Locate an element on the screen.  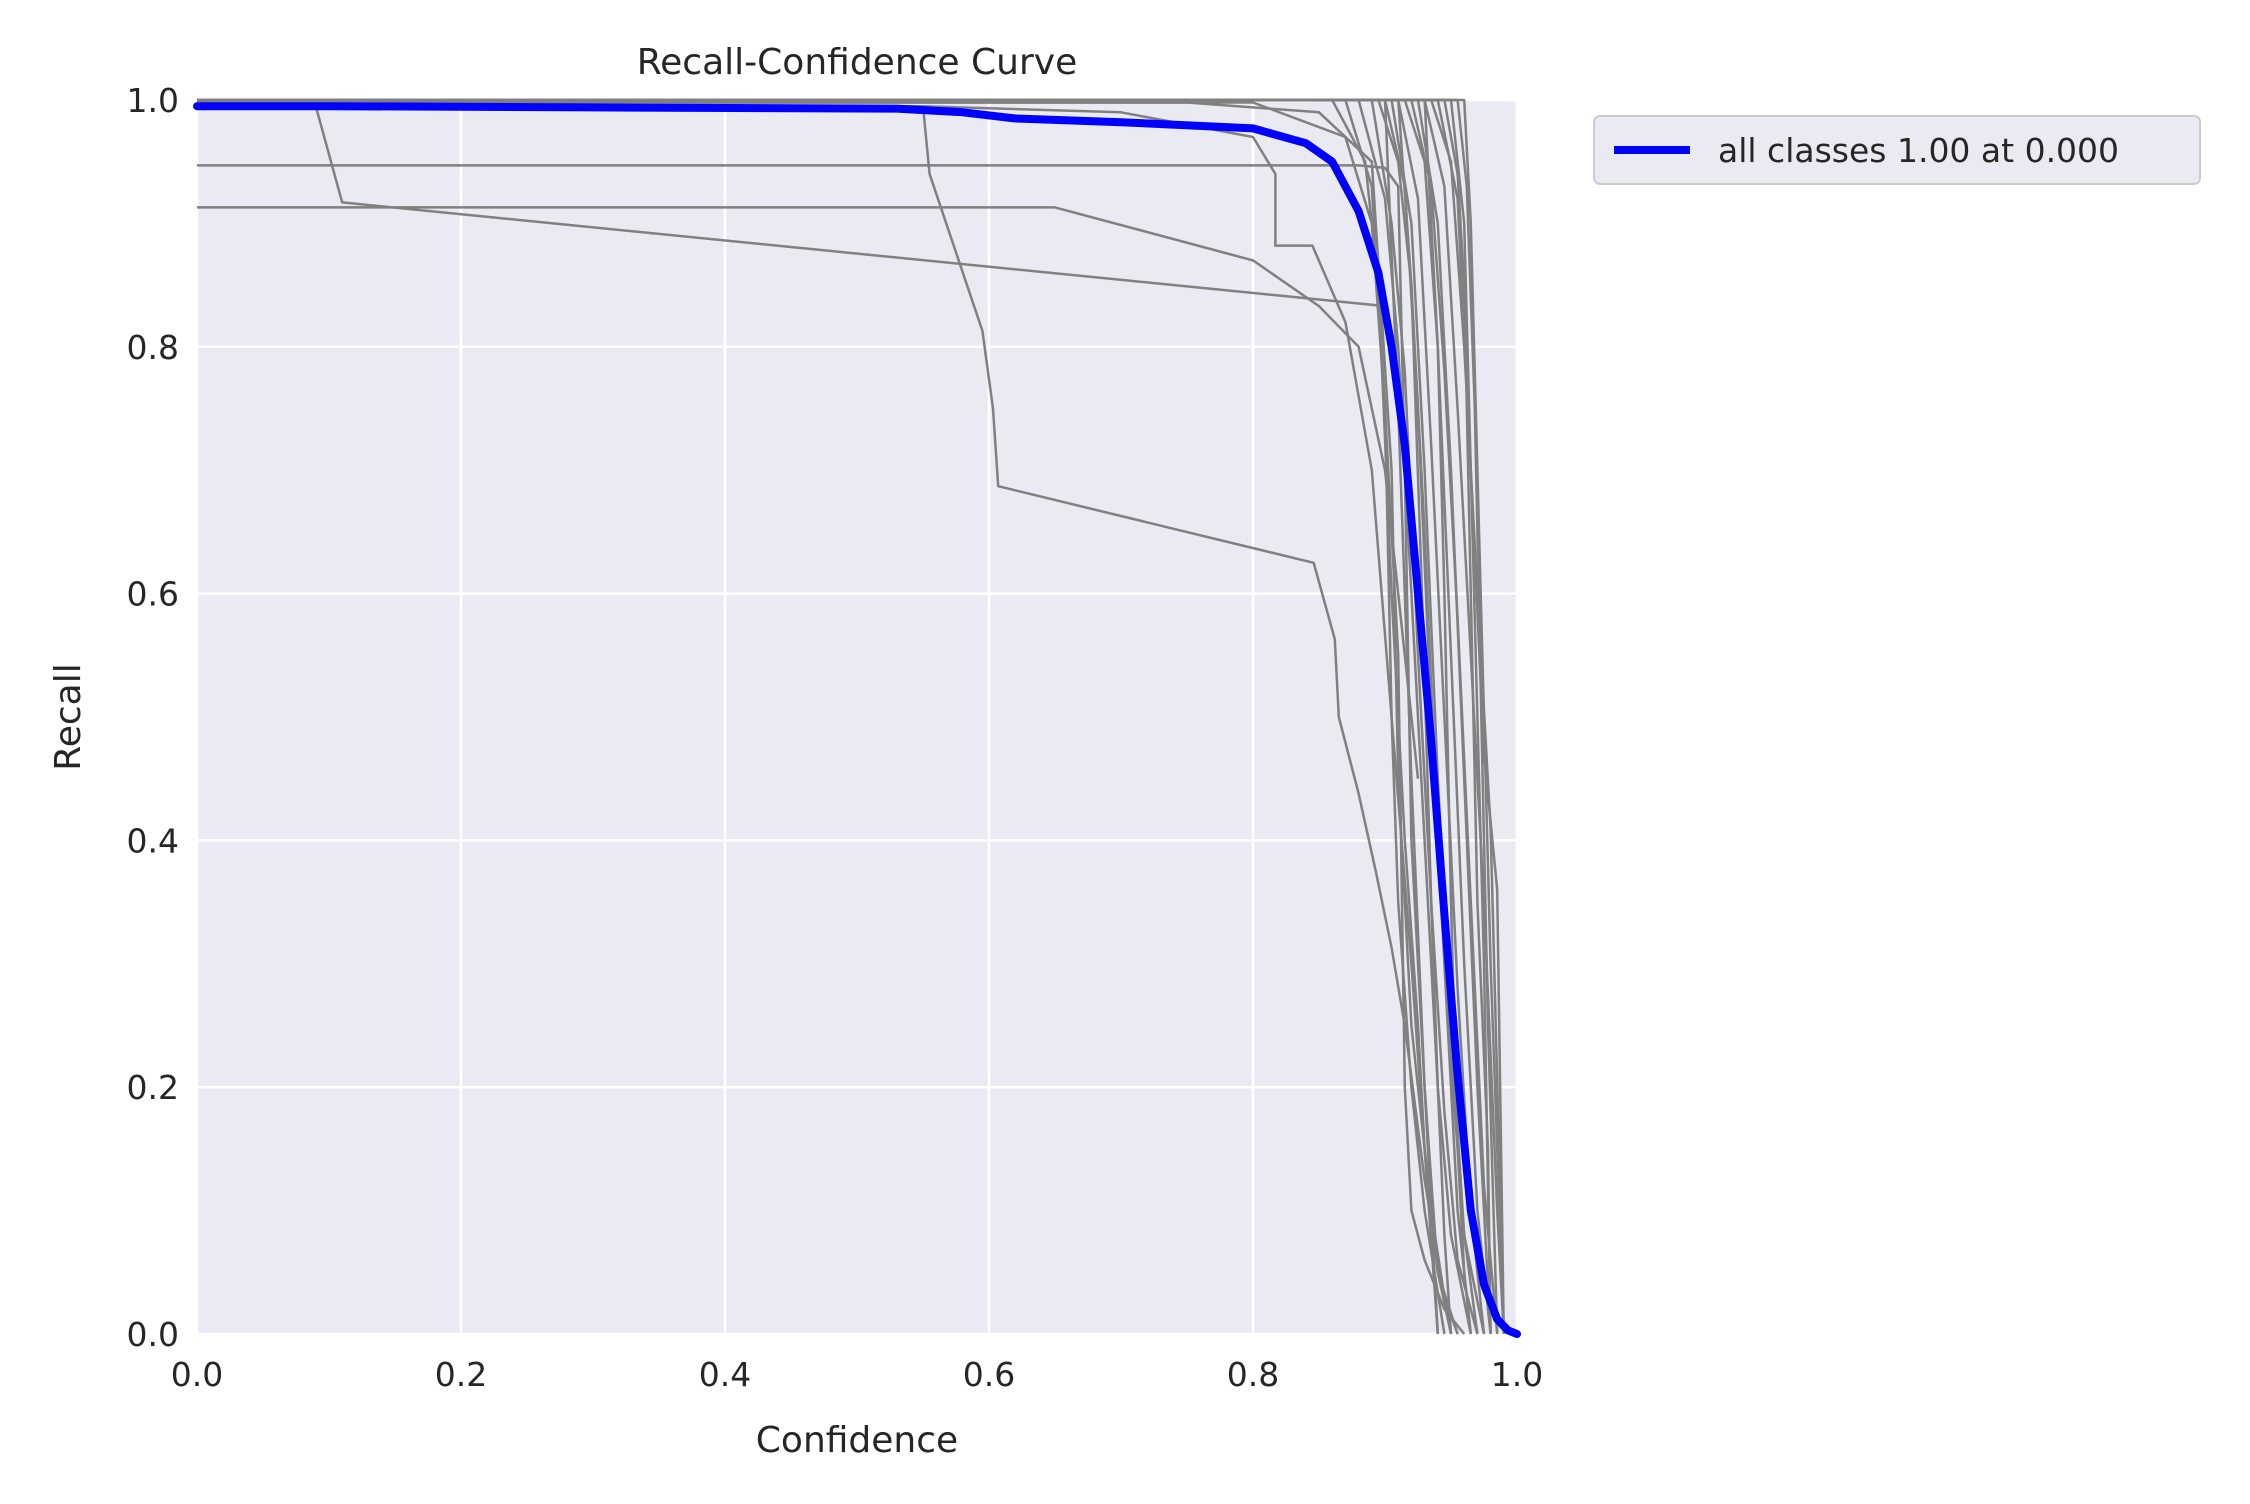
y-tick-labels: 0.0 0.2 0.4 0.6 0.8 1.0 is located at coordinates (153, 717).